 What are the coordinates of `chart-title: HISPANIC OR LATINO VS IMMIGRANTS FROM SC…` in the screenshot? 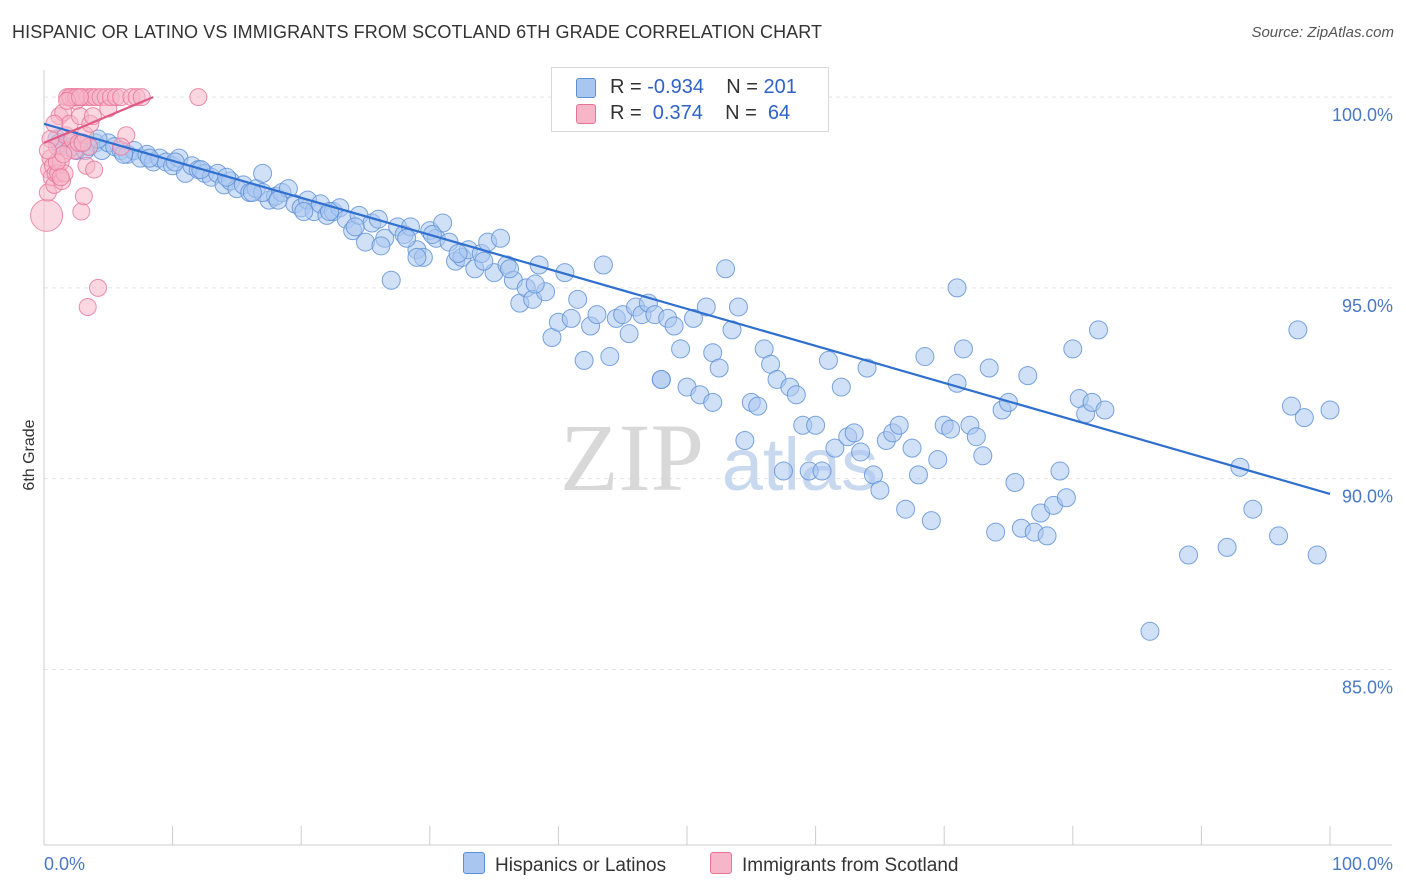 It's located at (417, 32).